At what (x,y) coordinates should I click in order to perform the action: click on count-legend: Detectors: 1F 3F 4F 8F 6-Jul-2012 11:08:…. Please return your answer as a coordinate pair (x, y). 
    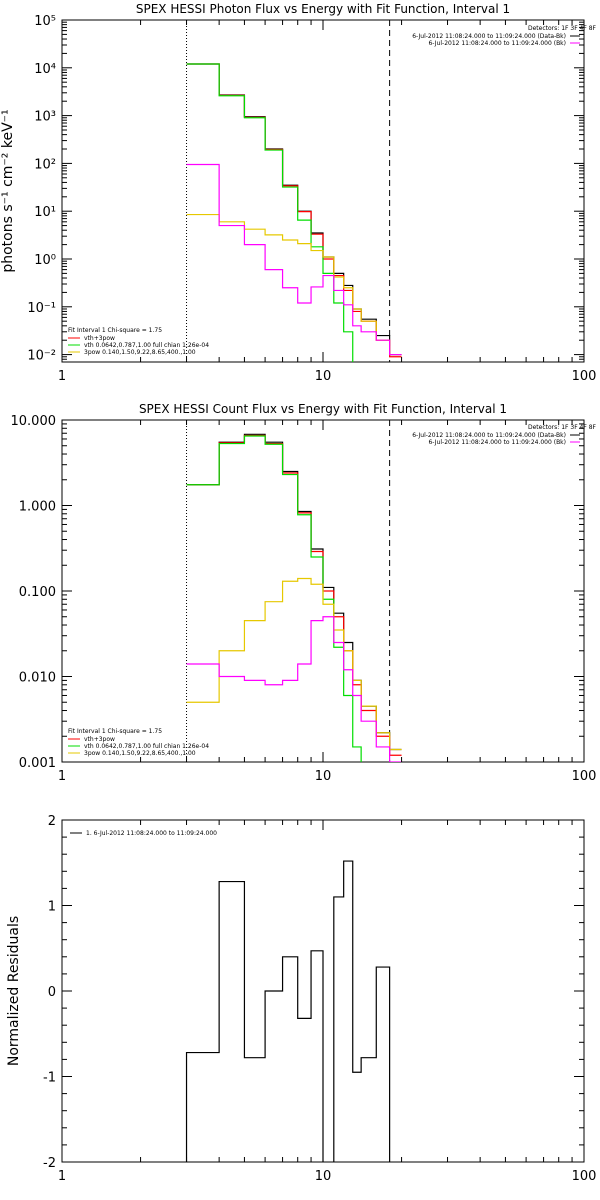
    Looking at the image, I should click on (504, 435).